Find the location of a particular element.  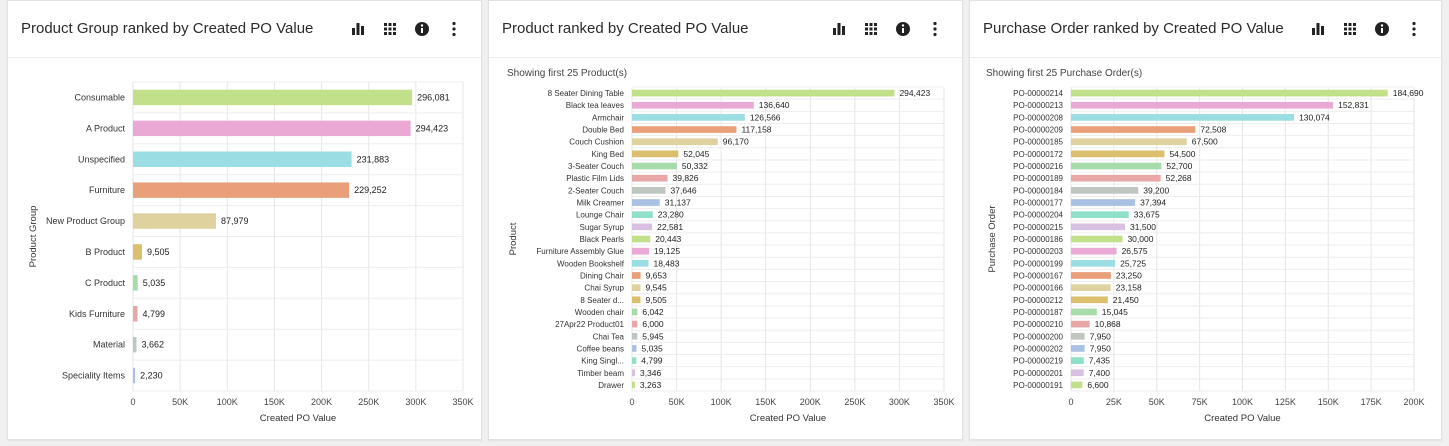

category-label: PO-00000199 is located at coordinates (1038, 263).